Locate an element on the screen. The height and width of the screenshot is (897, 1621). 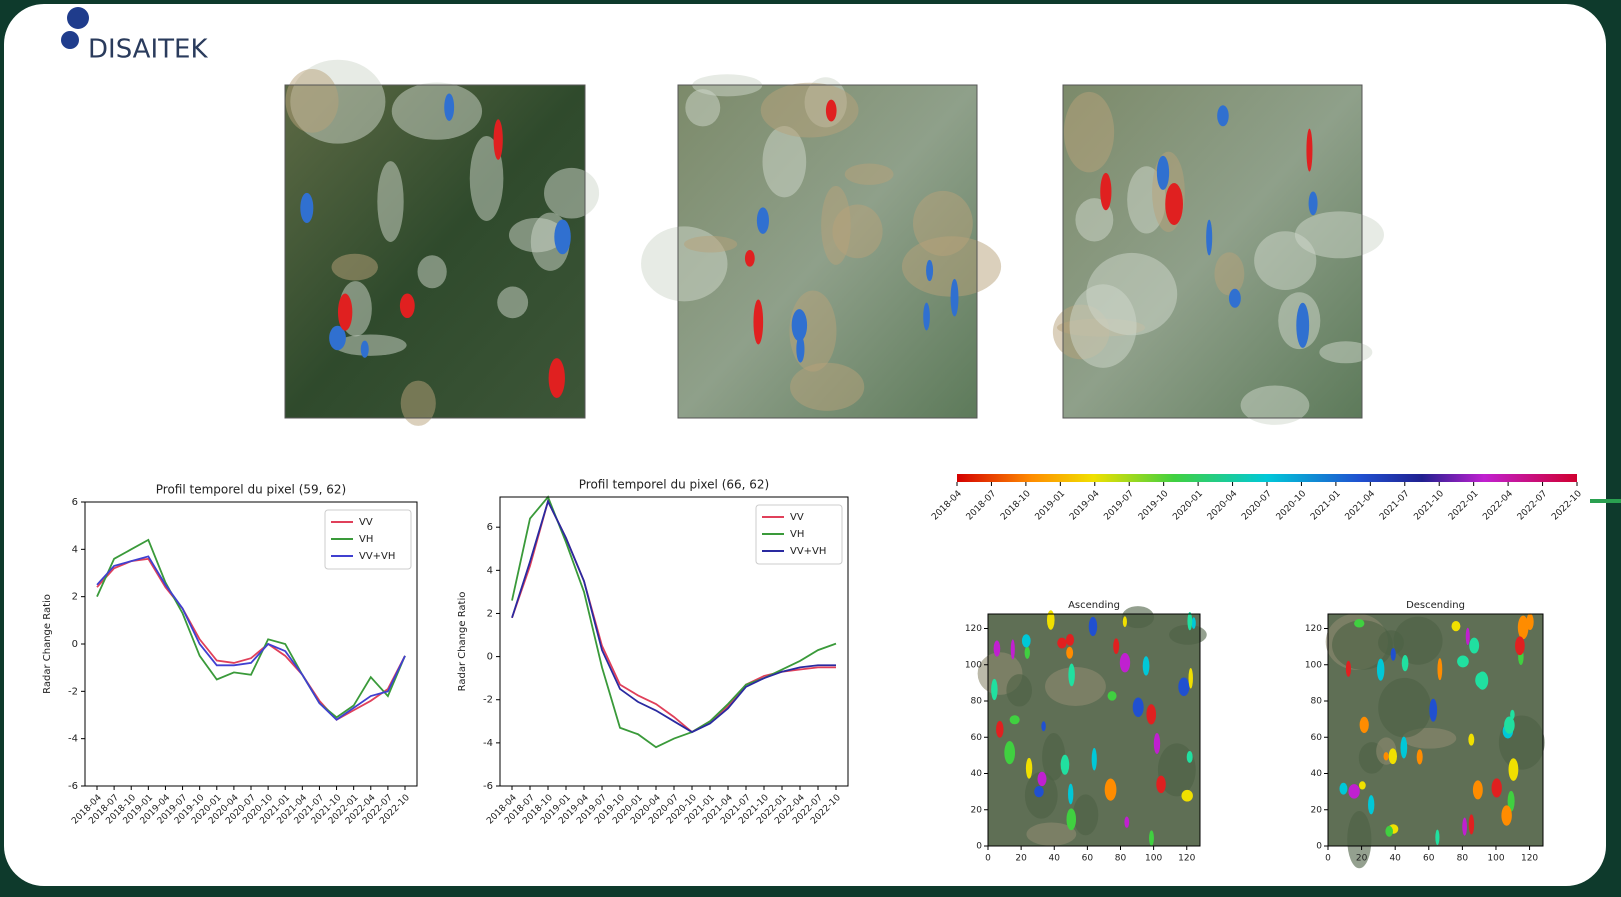
legend-label: VH is located at coordinates (366, 539).